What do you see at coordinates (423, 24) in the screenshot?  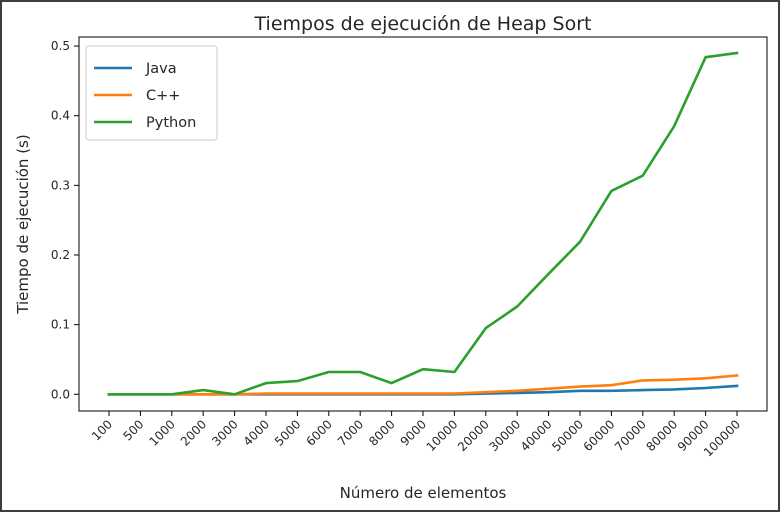 I see `chart-title: Tiempos de ejecución de Heap Sort` at bounding box center [423, 24].